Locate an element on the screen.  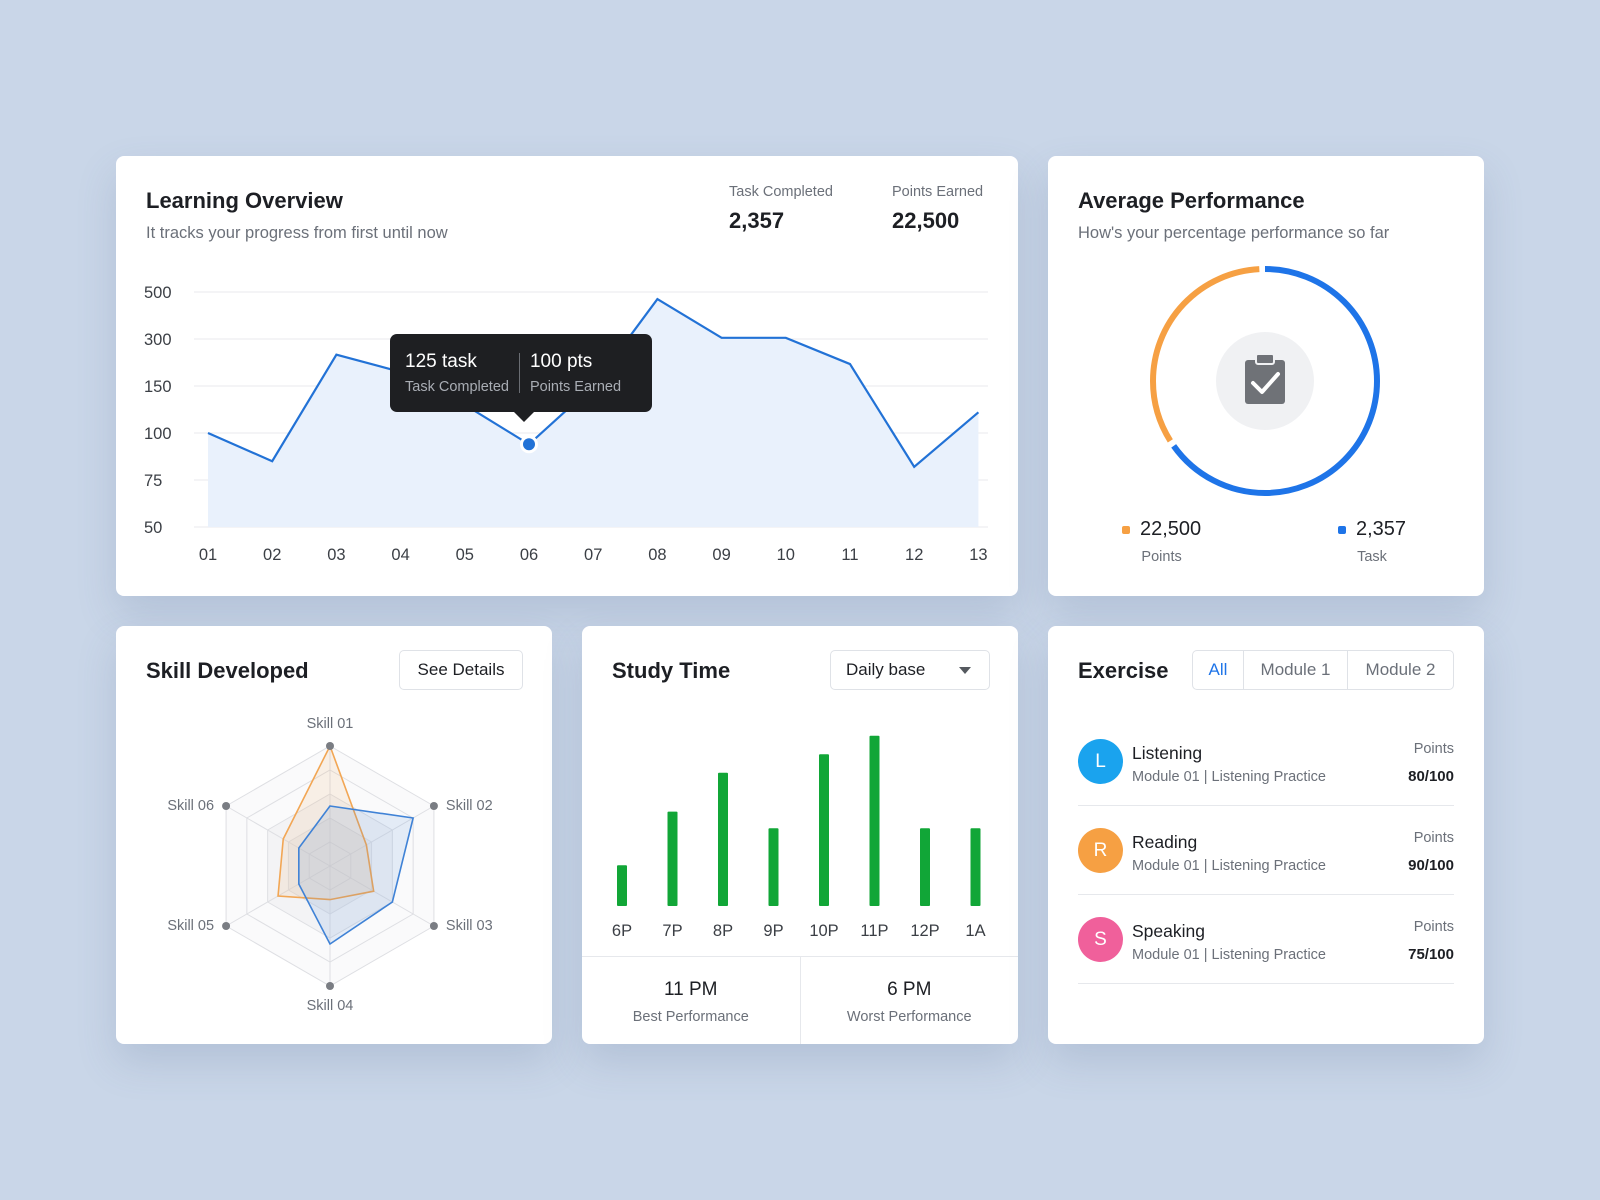
see-details-button: See Details is located at coordinates (461, 670).